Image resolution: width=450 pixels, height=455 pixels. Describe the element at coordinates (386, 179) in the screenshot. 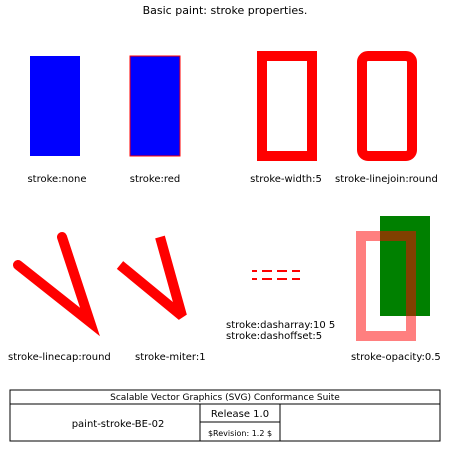

I see `caption-stroke-linejoin: stroke-linejoin:round` at that location.